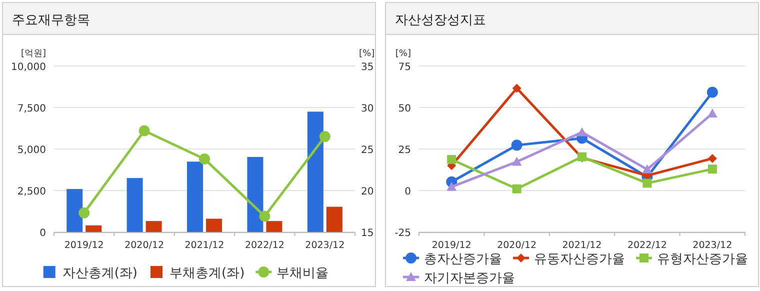 This screenshot has height=291, width=760. I want to click on y-tick-label: 75, so click(404, 67).